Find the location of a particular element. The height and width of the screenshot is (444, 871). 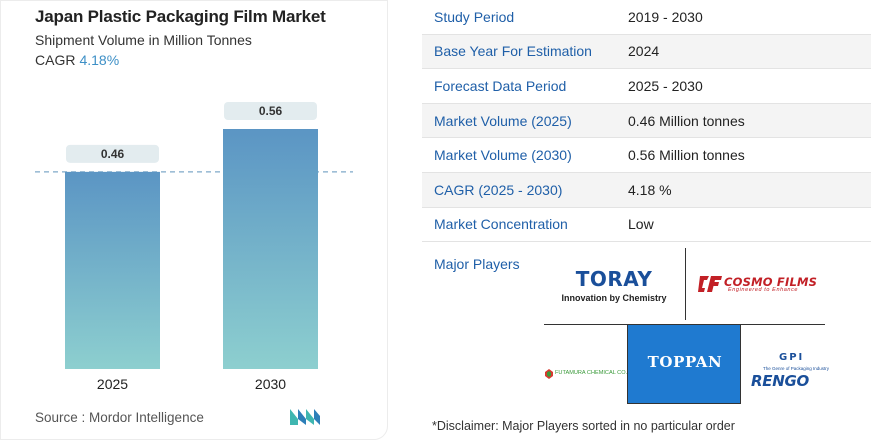

chart-source: Source : Mordor Intelligence is located at coordinates (119, 417).